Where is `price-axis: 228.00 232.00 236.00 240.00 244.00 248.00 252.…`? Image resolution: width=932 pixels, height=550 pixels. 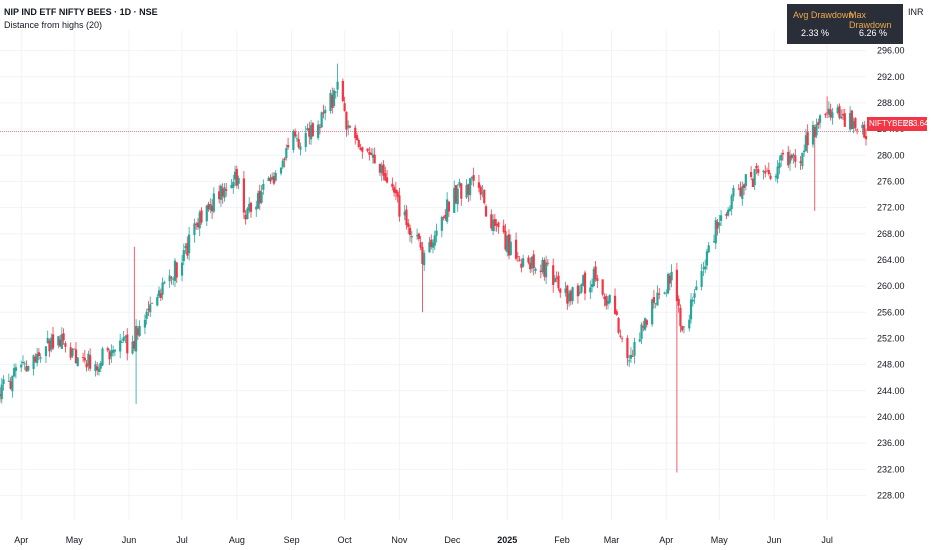 price-axis: 228.00 232.00 236.00 240.00 244.00 248.00 252.… is located at coordinates (891, 273).